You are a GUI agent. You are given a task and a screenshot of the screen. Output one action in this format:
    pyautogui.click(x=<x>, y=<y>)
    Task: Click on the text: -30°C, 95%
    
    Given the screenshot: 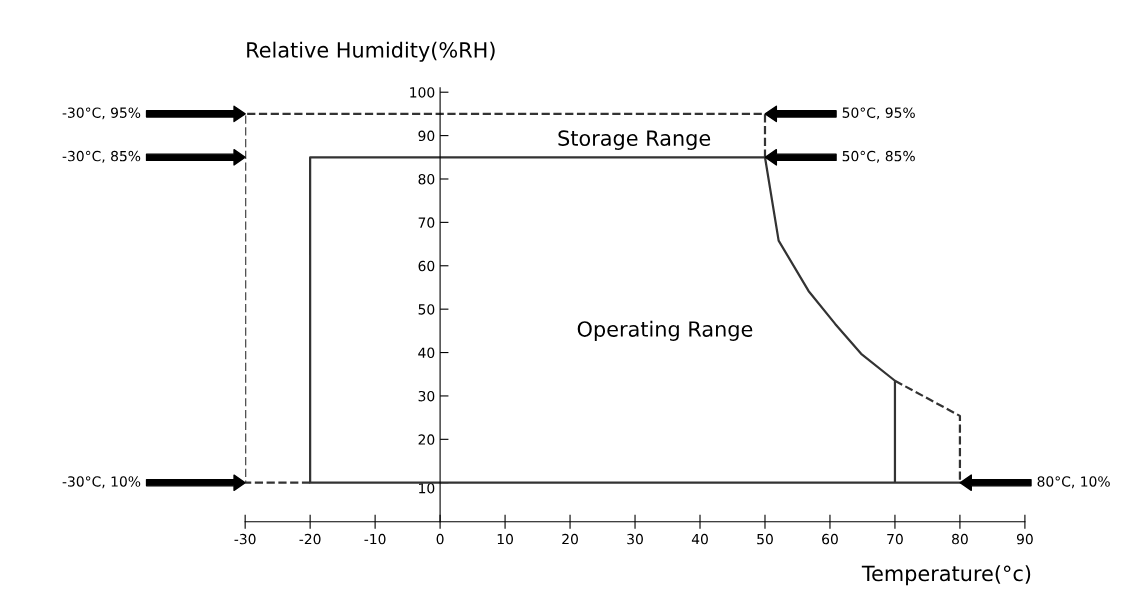 What is the action you would take?
    pyautogui.click(x=101, y=113)
    